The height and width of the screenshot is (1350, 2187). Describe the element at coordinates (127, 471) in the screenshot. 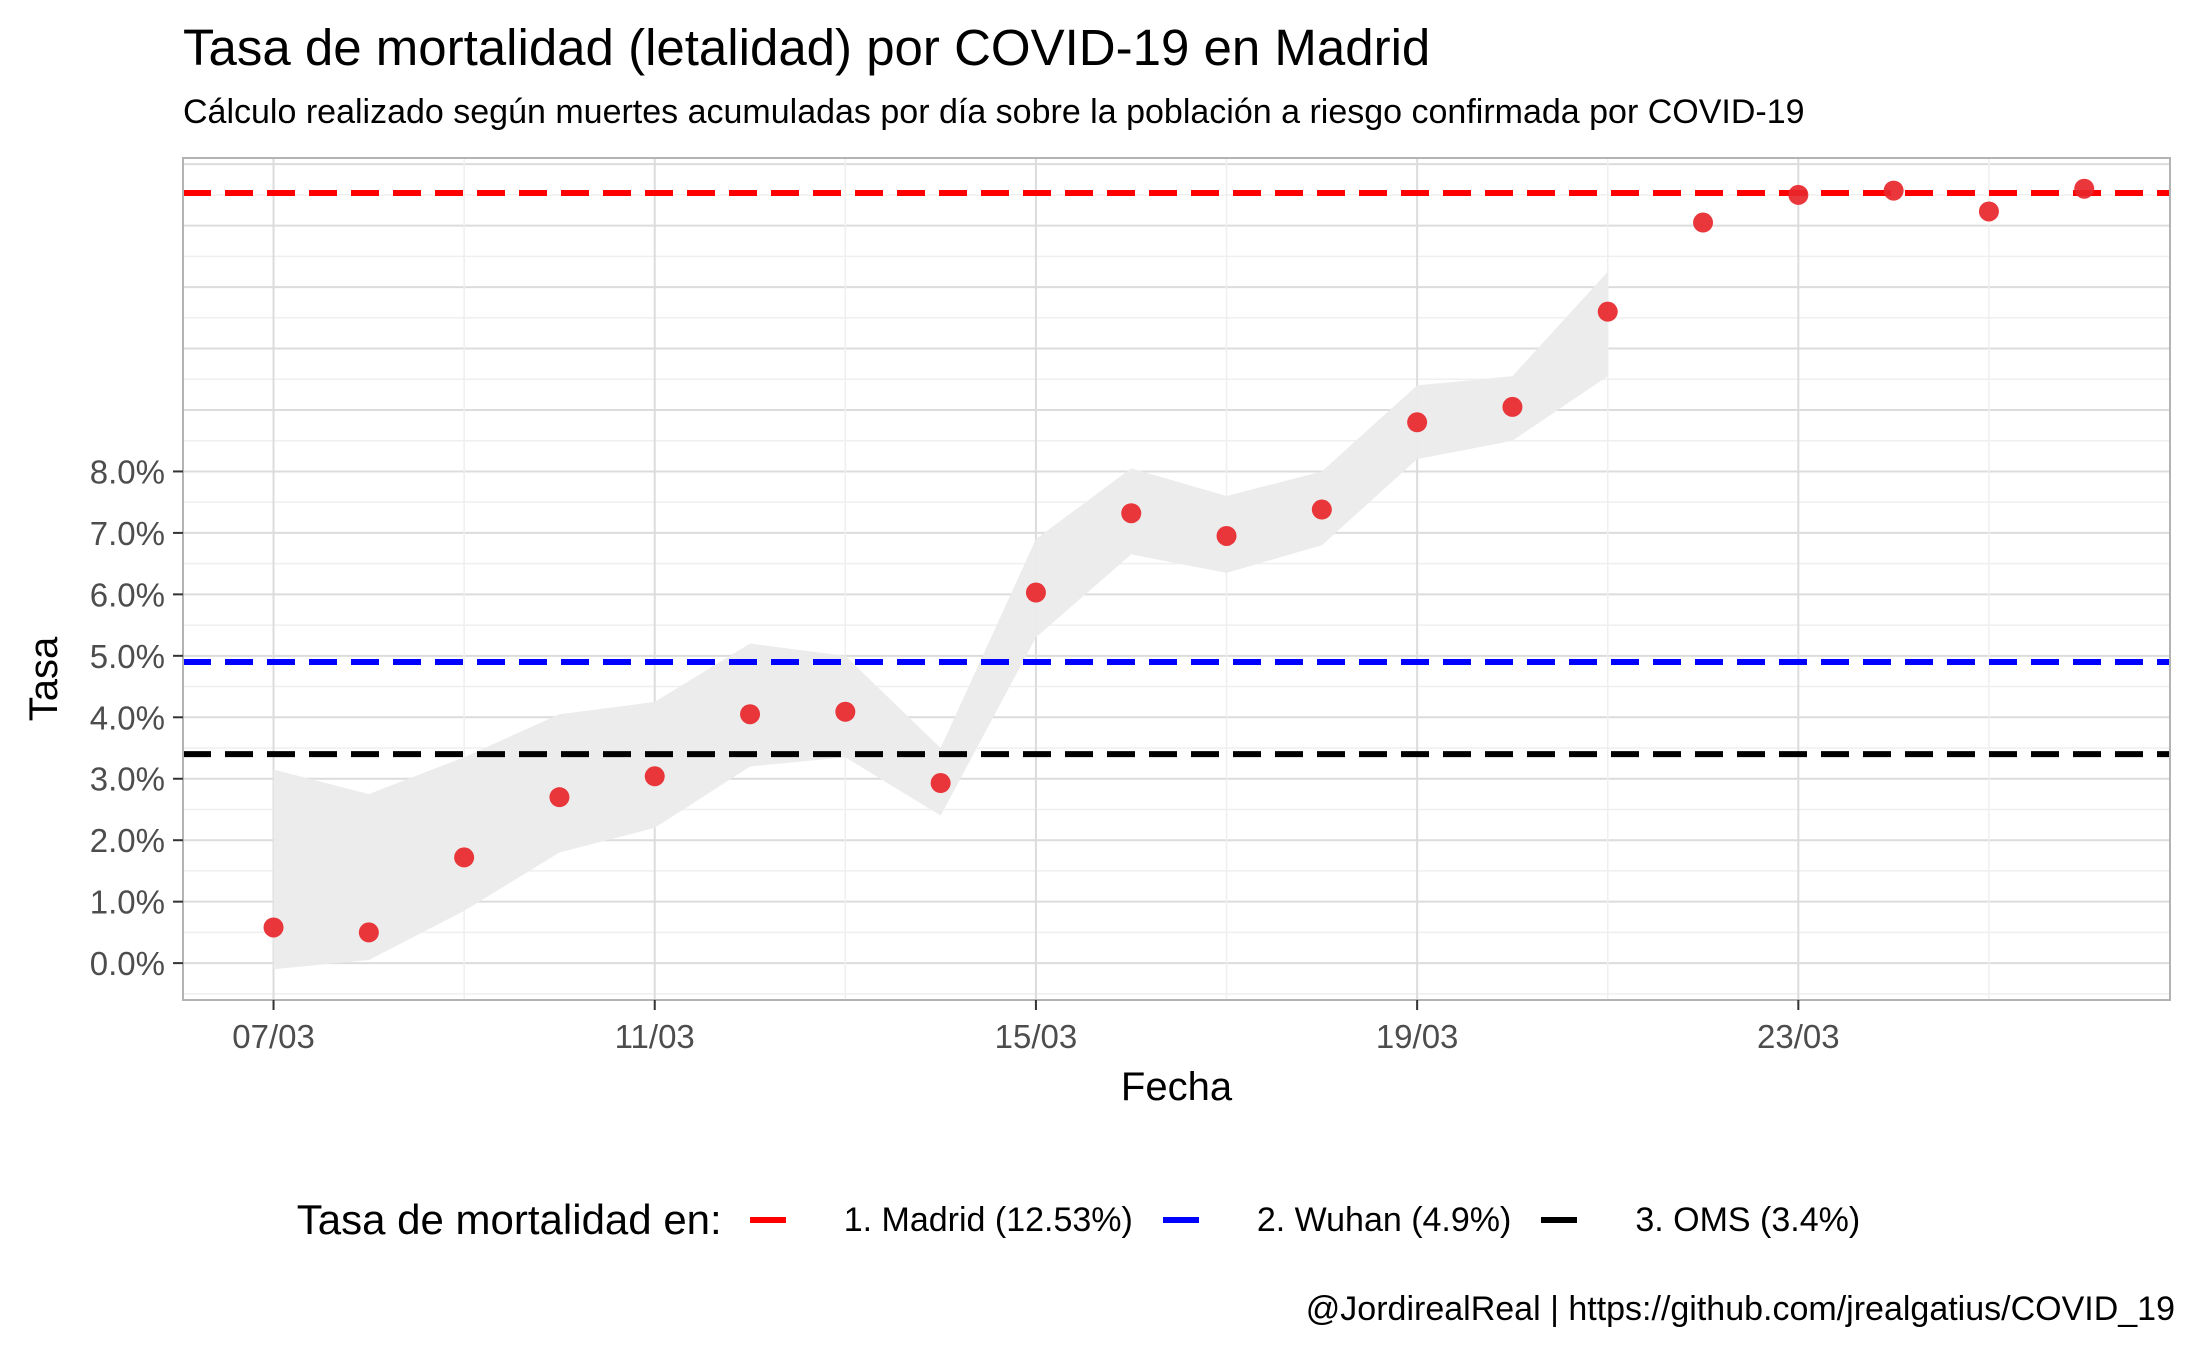

I see `y-tick-label: 8.0%` at that location.